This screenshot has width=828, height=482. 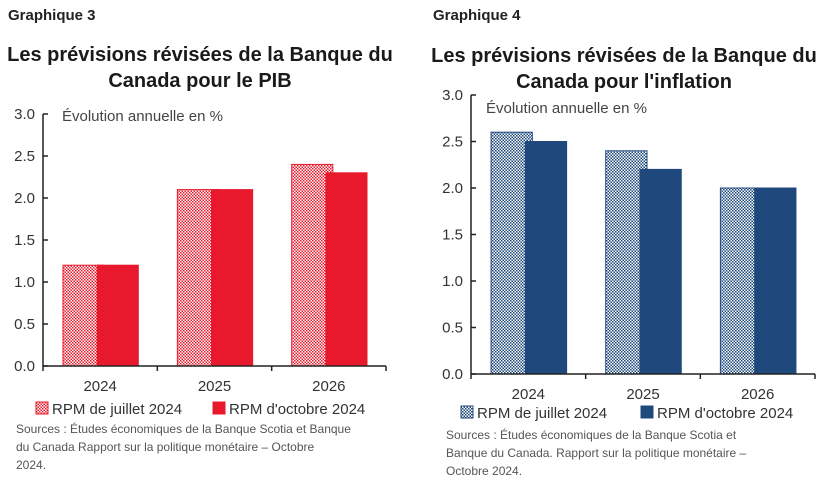 What do you see at coordinates (642, 394) in the screenshot?
I see `chart4-x-tick-label: 2025` at bounding box center [642, 394].